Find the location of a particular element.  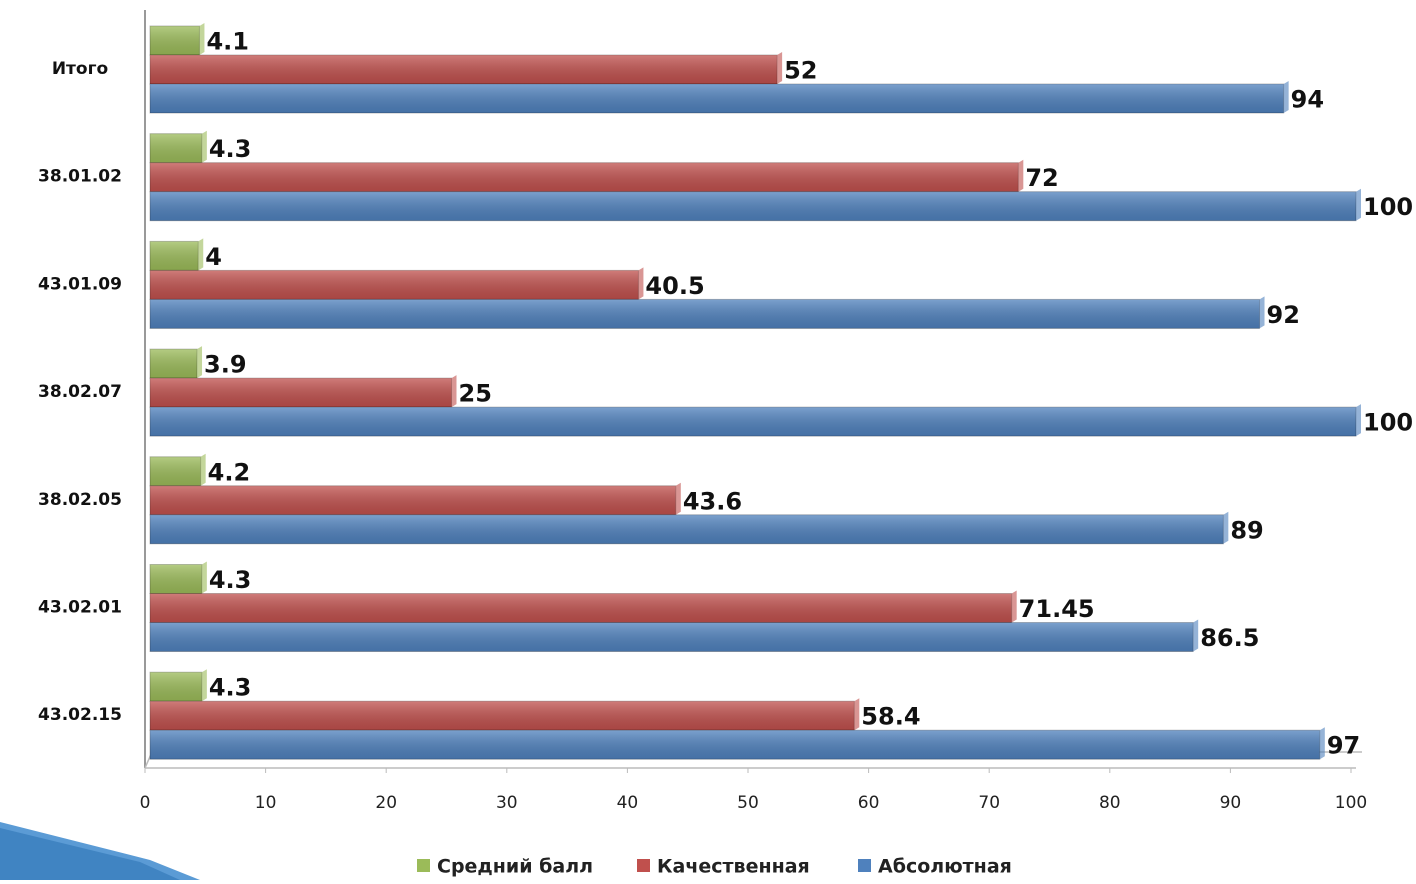

x-tick-label: 10 is located at coordinates (266, 803).